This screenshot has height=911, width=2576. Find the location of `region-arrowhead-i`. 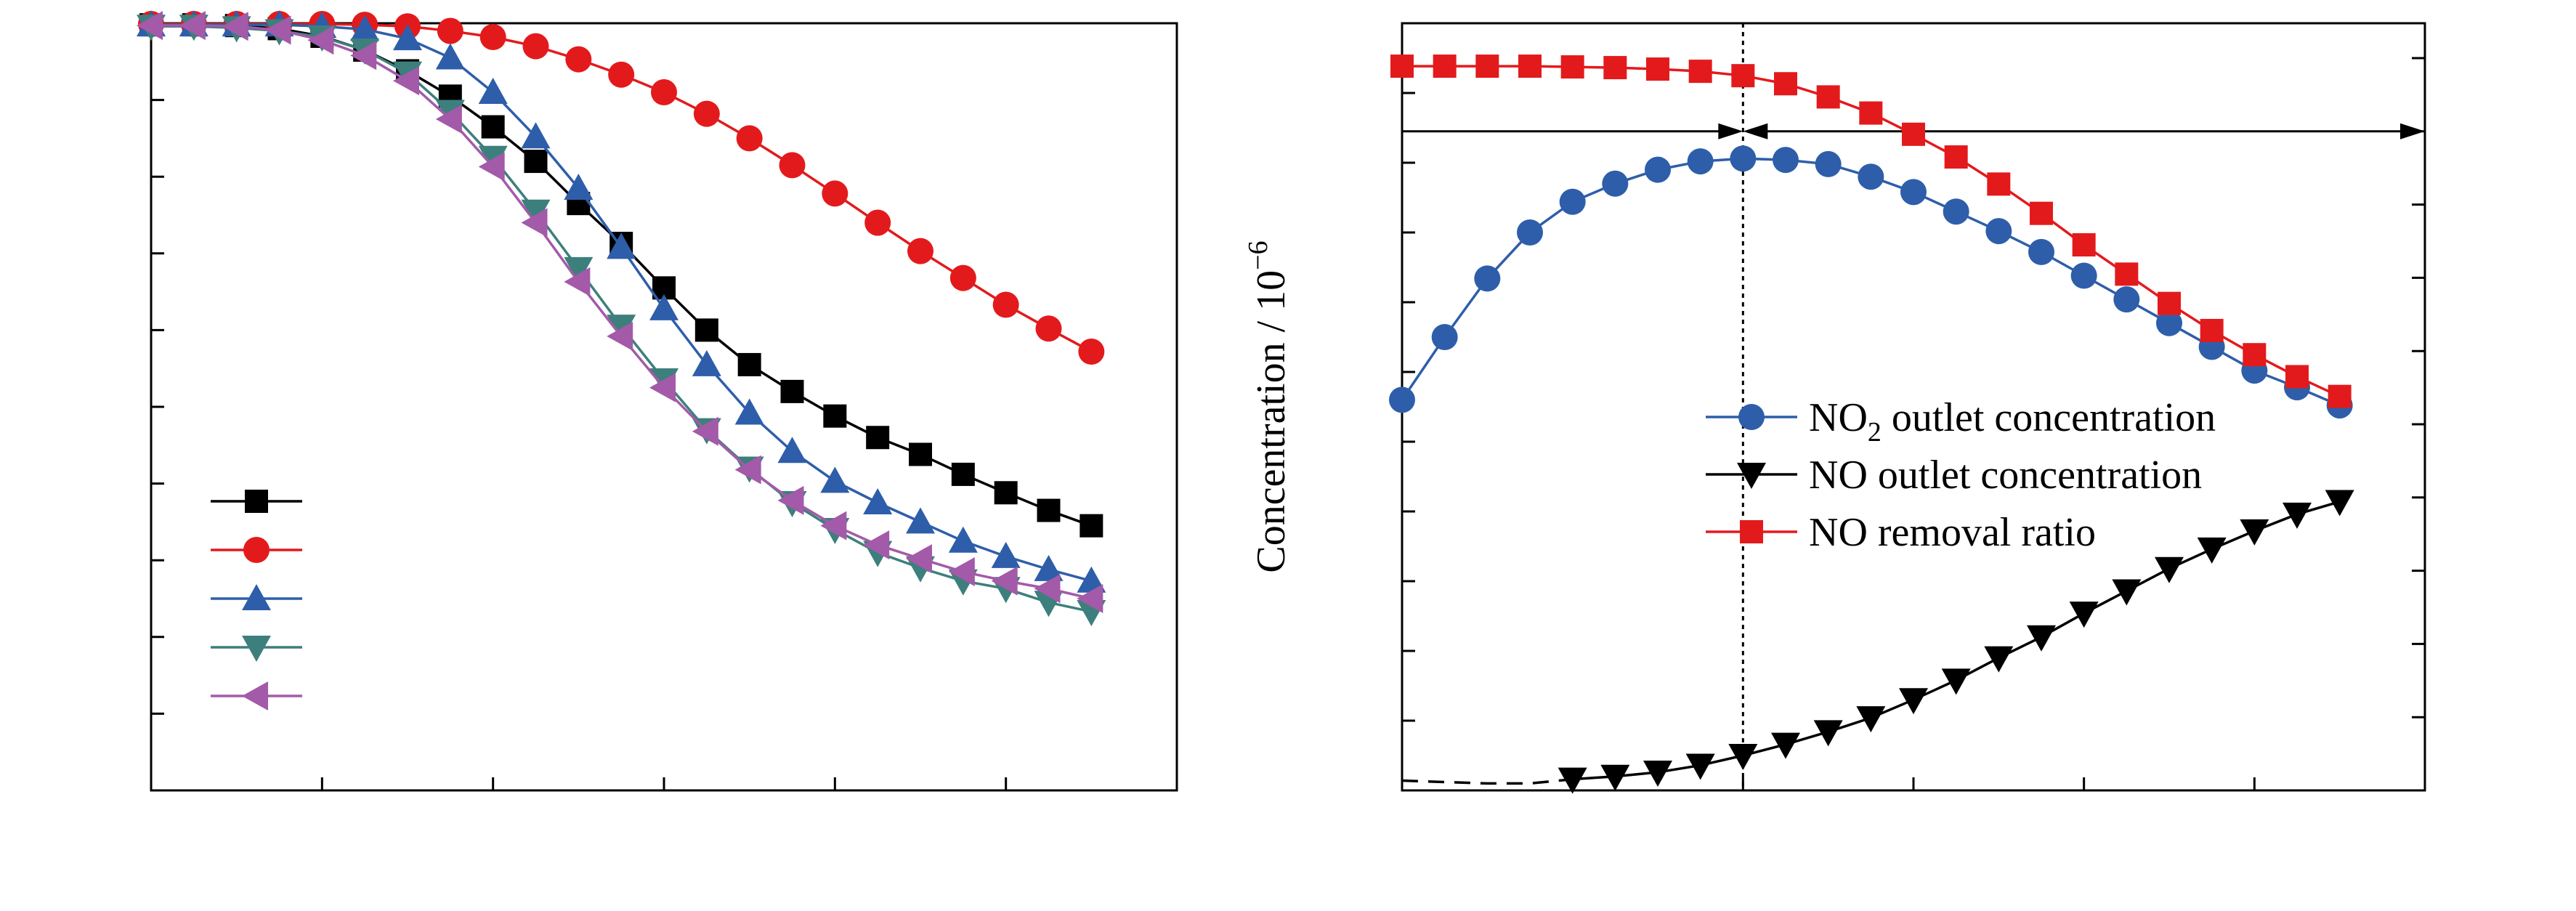

region-arrowhead-i is located at coordinates (1730, 131).